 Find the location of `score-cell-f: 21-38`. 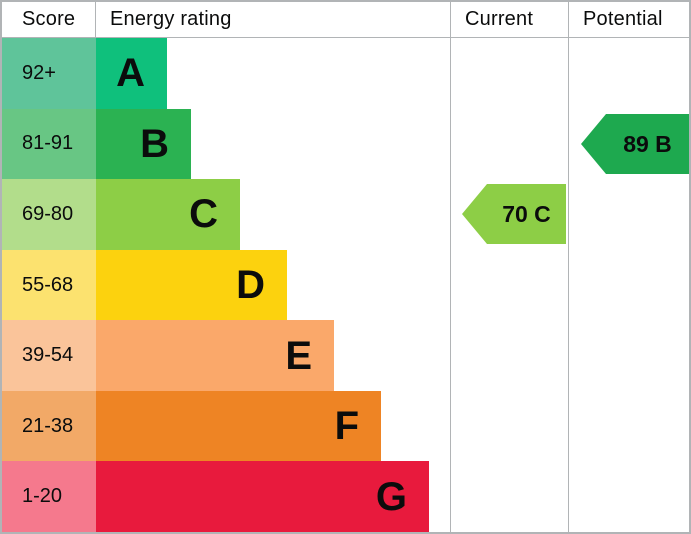

score-cell-f: 21-38 is located at coordinates (49, 426).